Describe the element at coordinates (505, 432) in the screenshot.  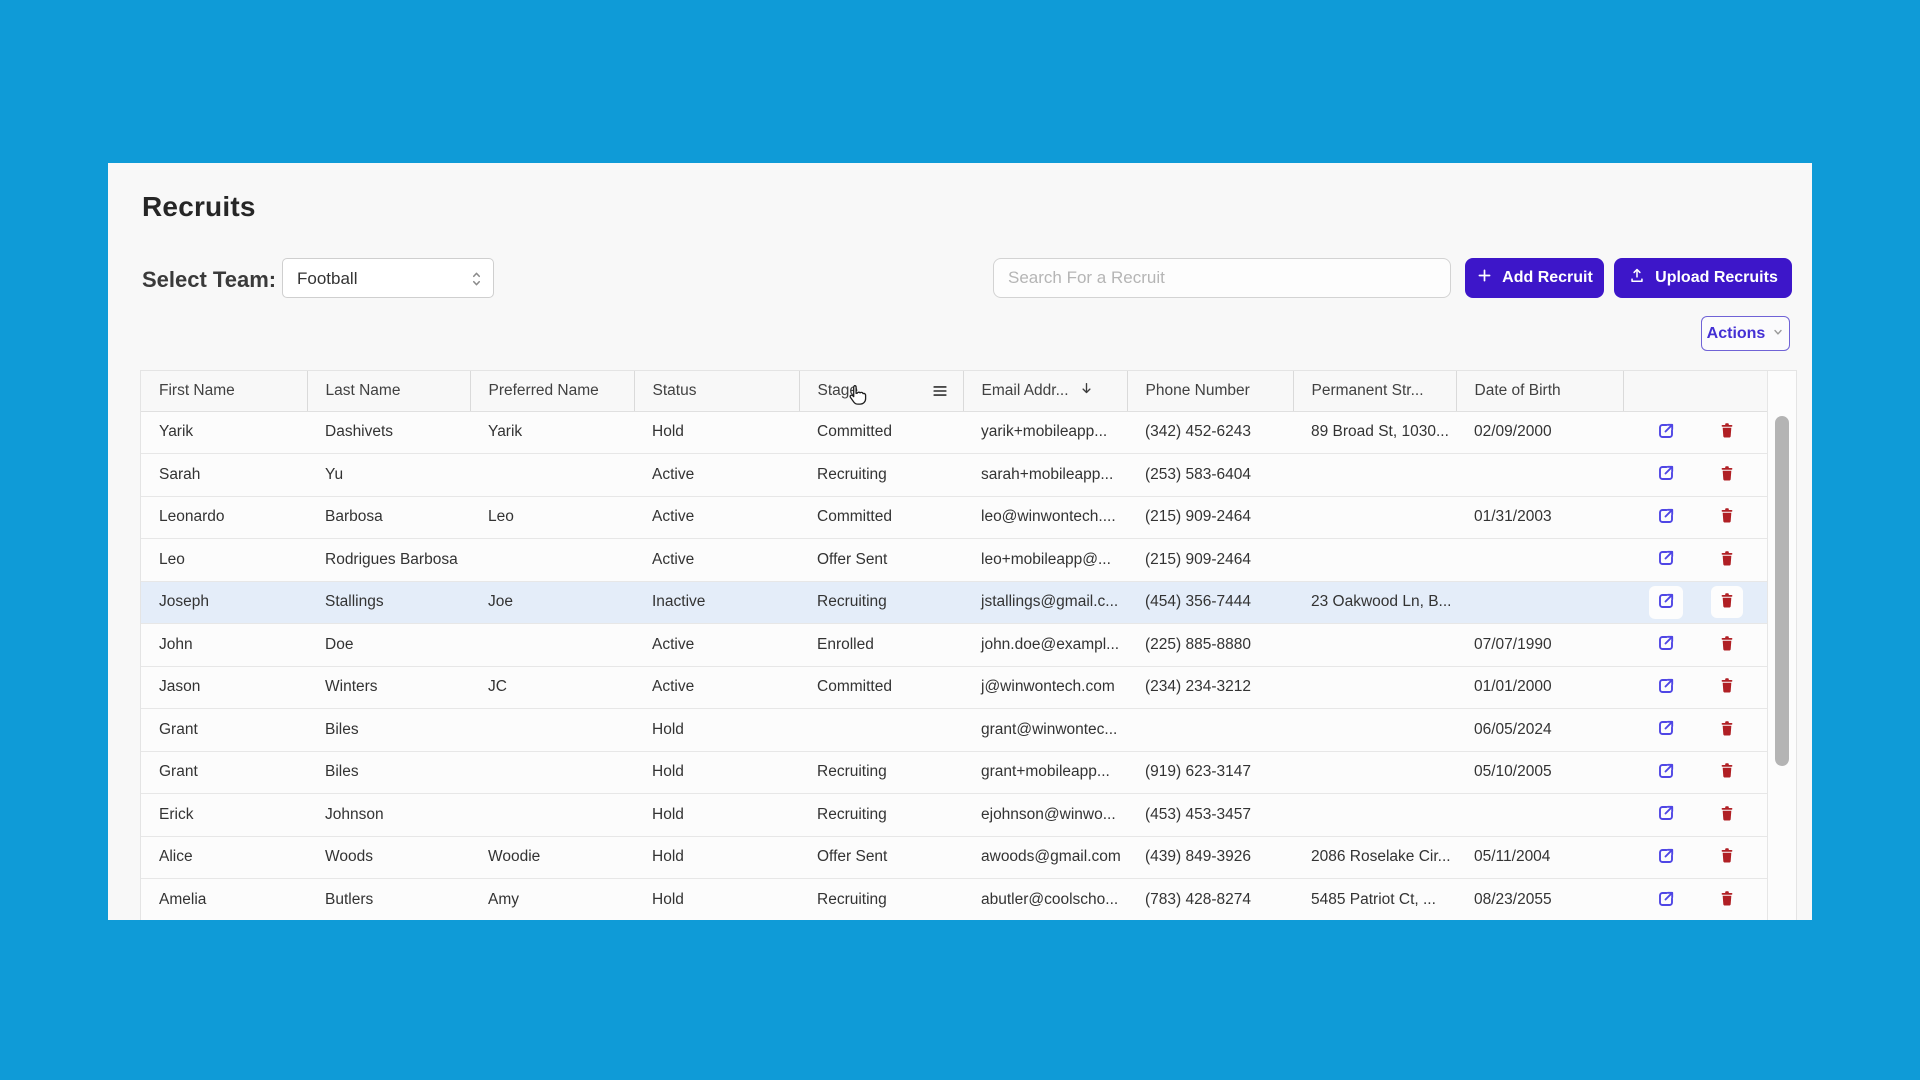
I see `cell-preferred-name: Yarik` at that location.